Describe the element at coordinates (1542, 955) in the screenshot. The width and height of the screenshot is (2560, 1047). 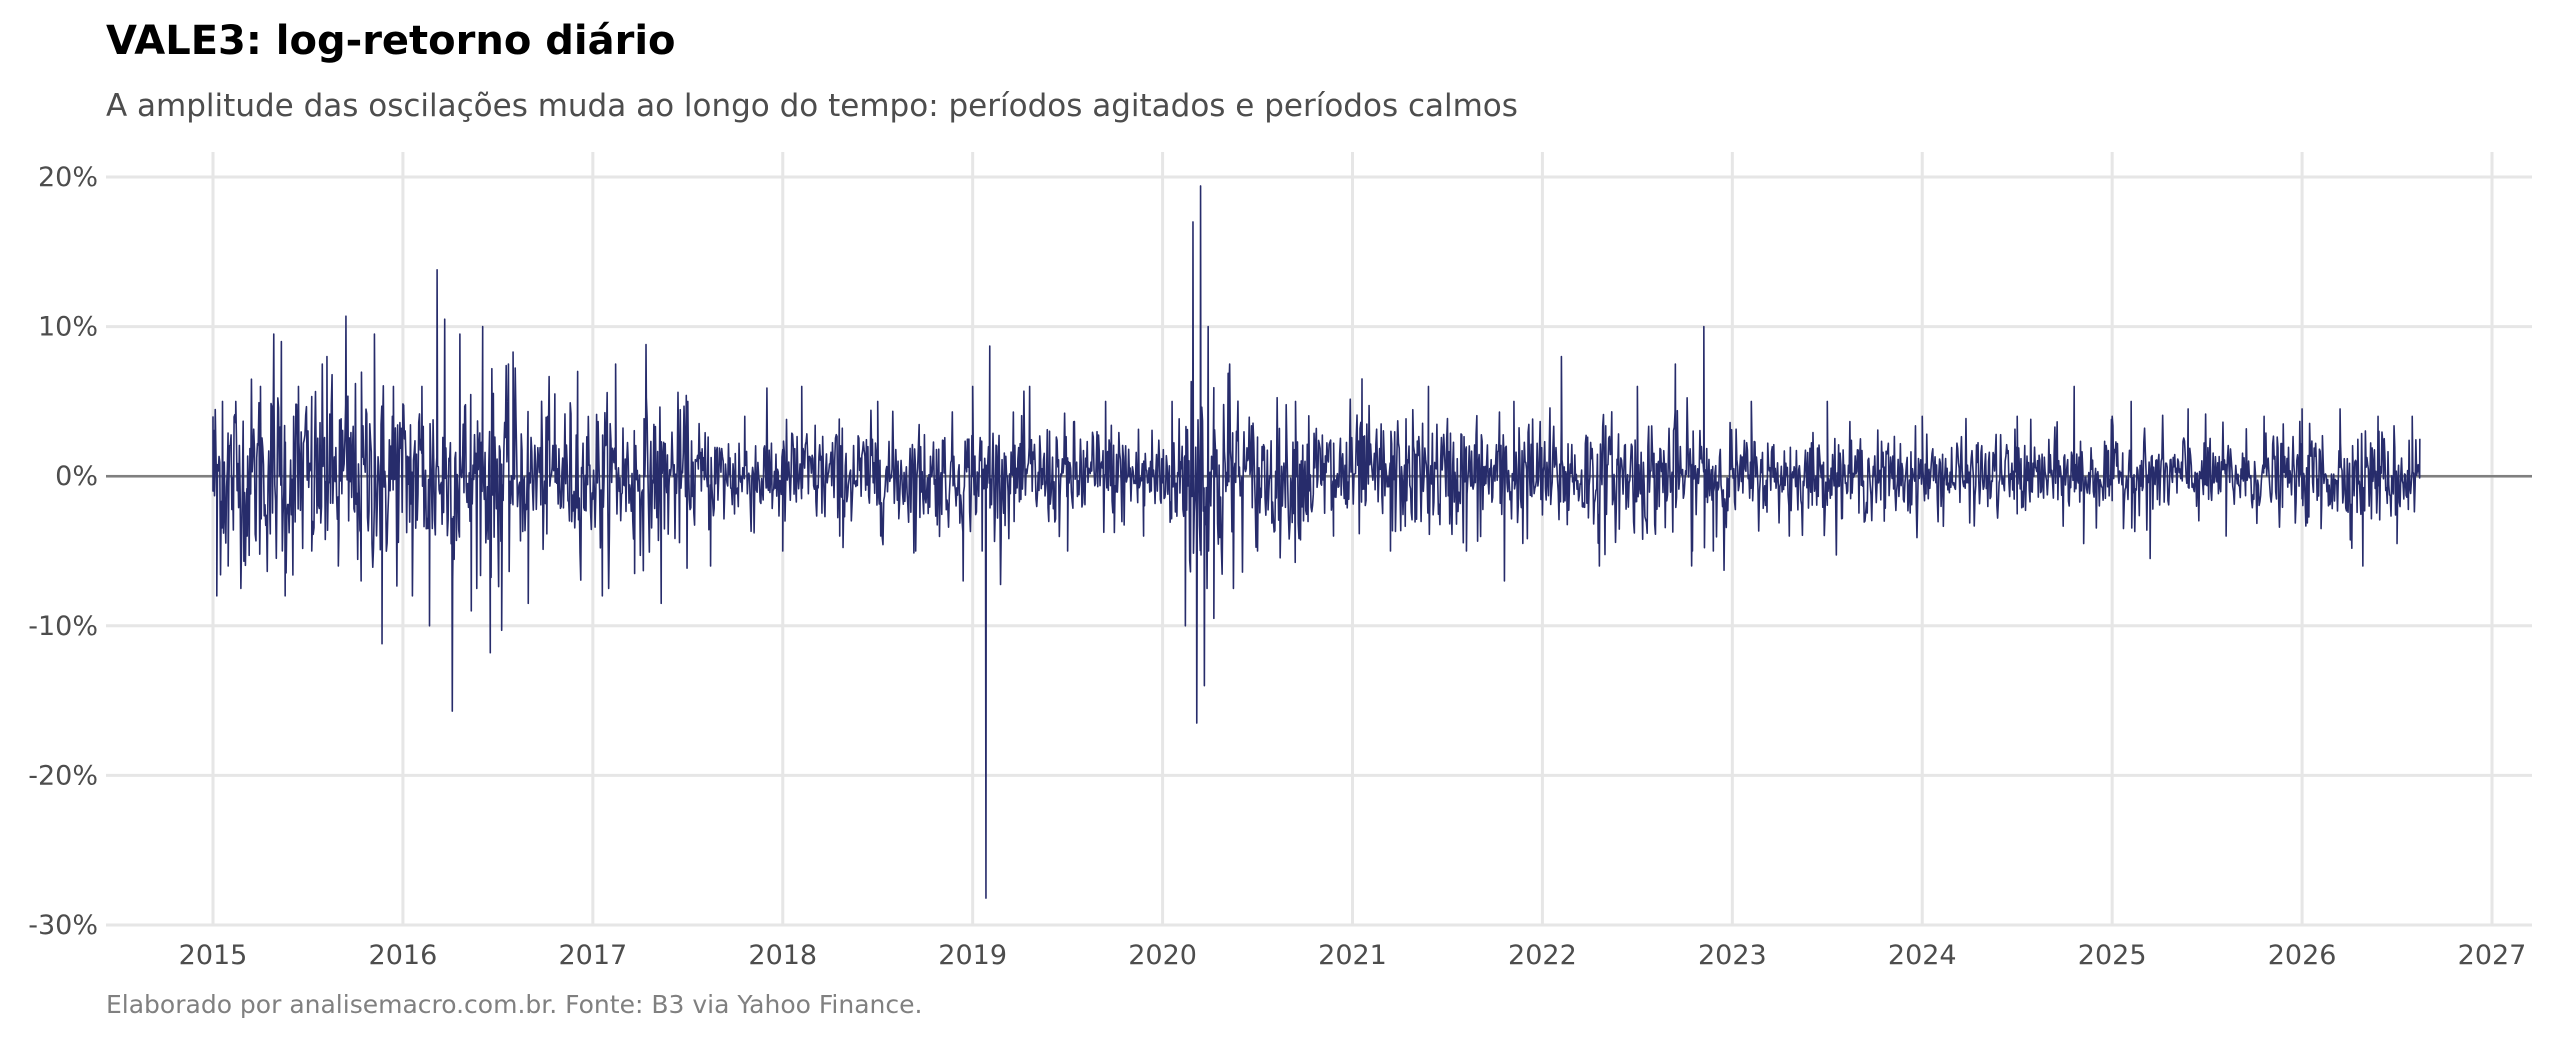
I see `x-tick-label: 2022` at that location.